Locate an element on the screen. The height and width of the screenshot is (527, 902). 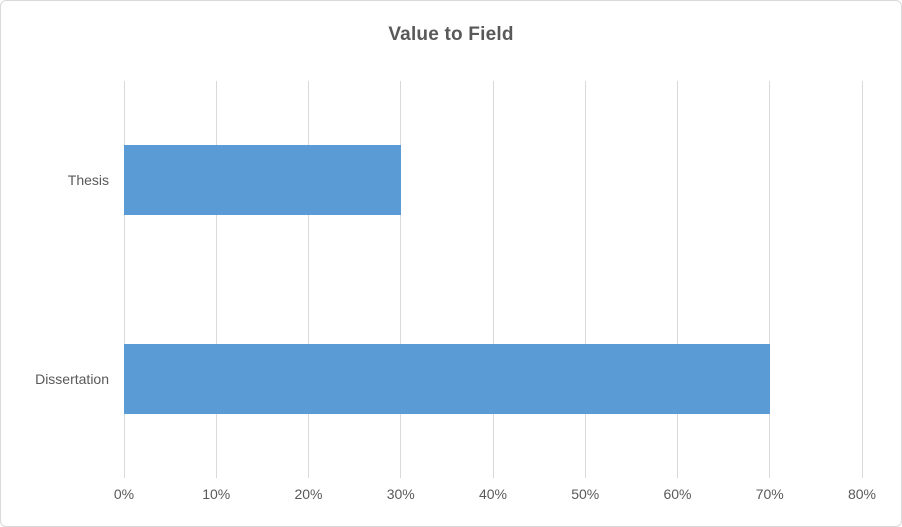
x-tick-label: 70% is located at coordinates (769, 494).